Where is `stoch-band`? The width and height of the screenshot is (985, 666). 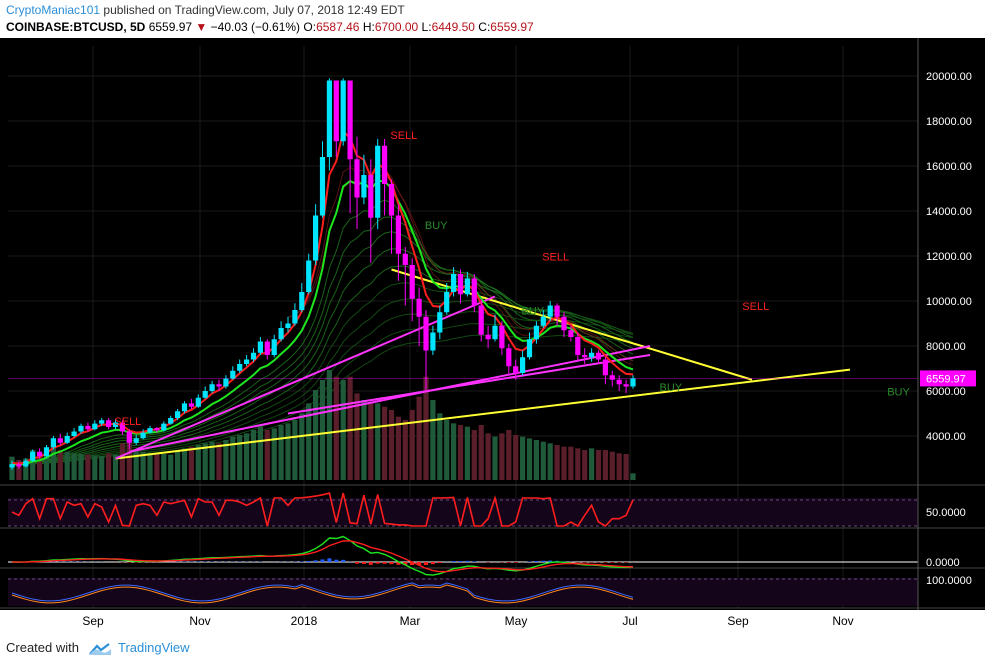
stoch-band is located at coordinates (463, 592).